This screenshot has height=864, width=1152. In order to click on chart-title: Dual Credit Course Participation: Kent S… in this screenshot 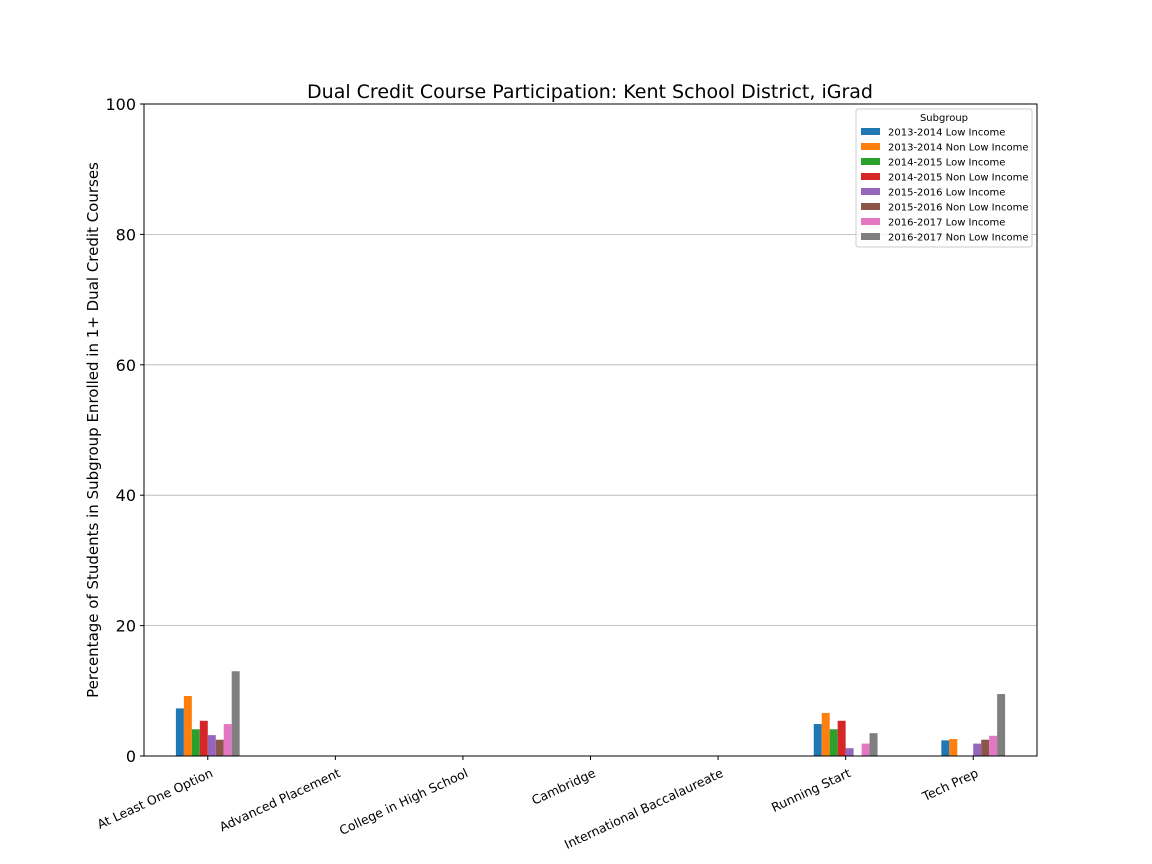, I will do `click(590, 92)`.